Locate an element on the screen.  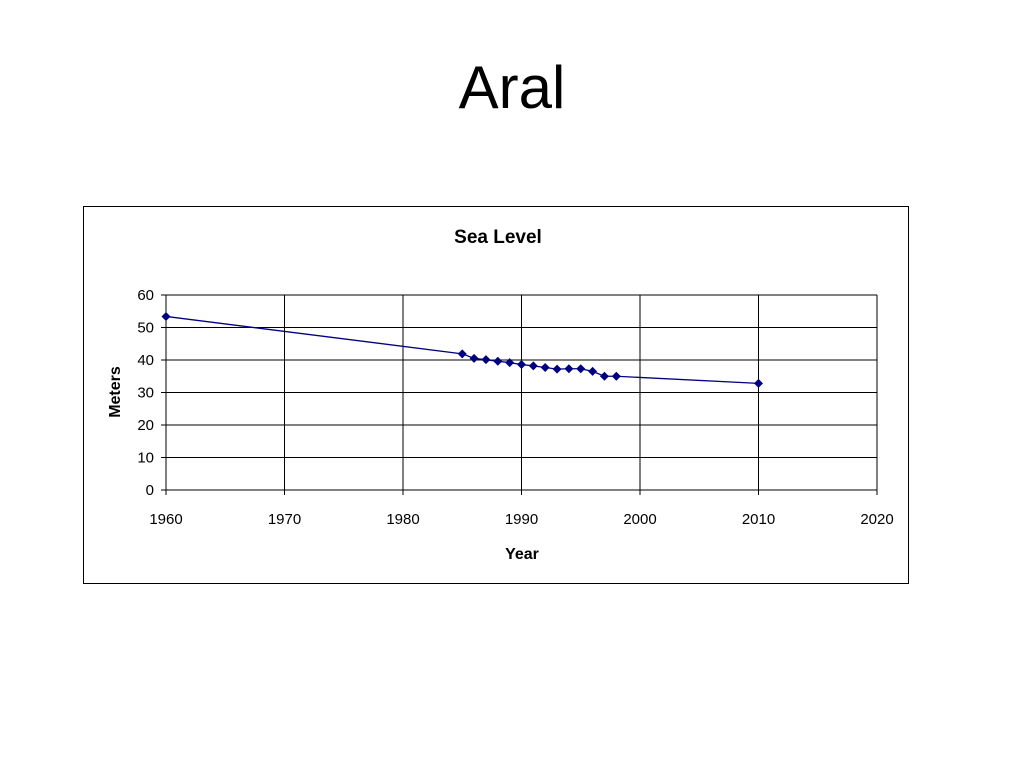
x-tick-label: 2000 is located at coordinates (639, 519).